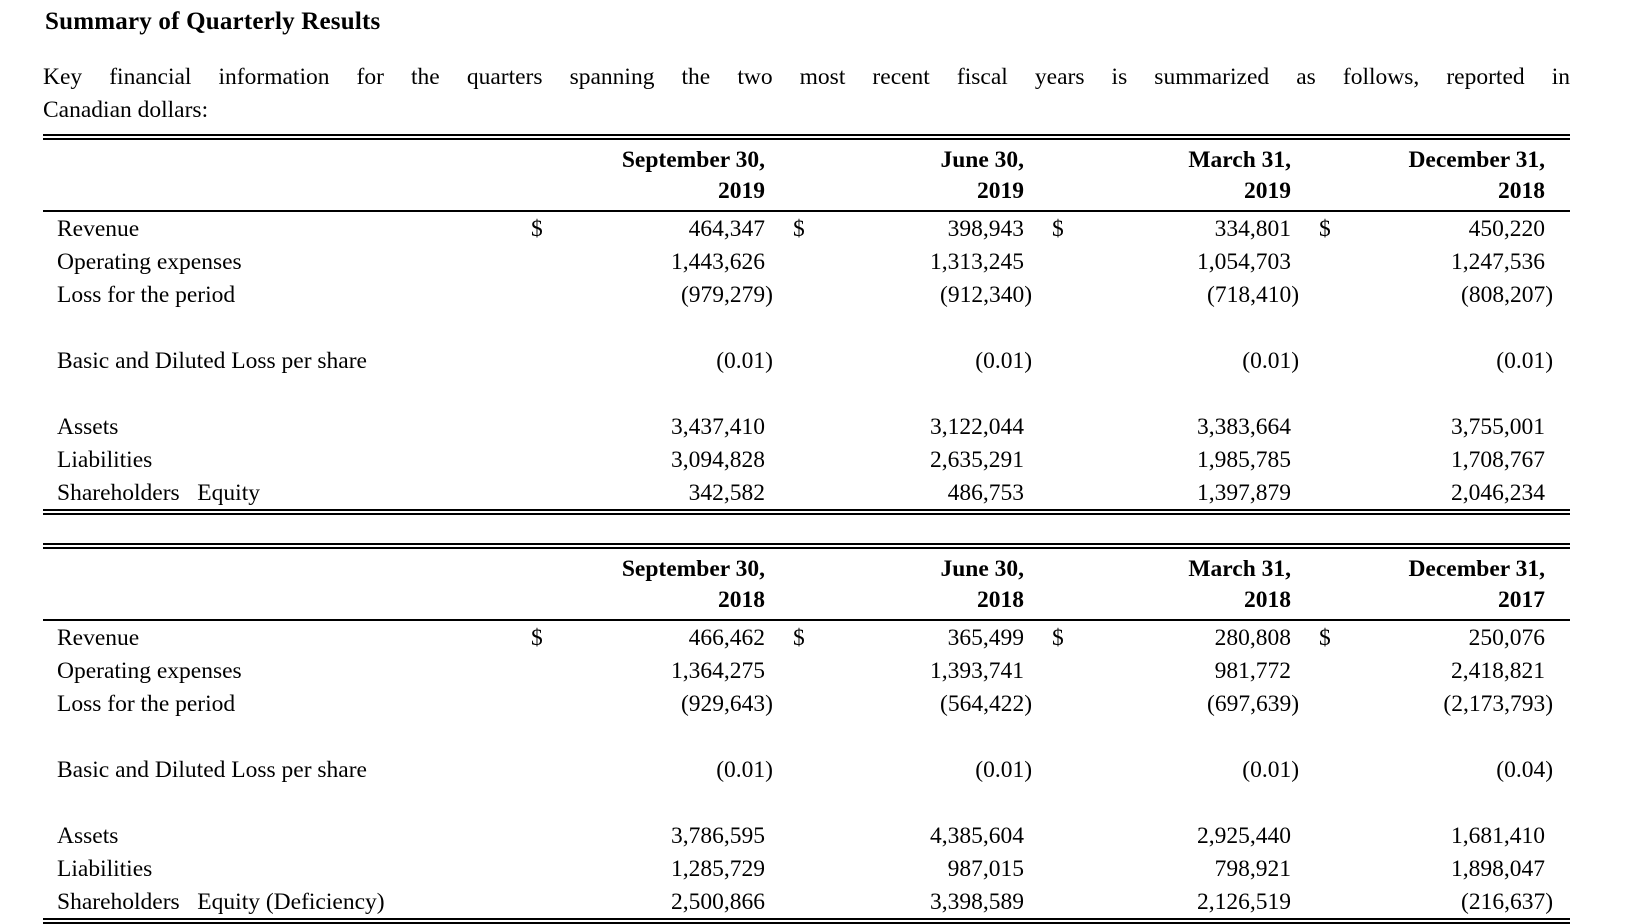 This screenshot has height=924, width=1627. What do you see at coordinates (742, 191) in the screenshot?
I see `column-header-year: 2019` at bounding box center [742, 191].